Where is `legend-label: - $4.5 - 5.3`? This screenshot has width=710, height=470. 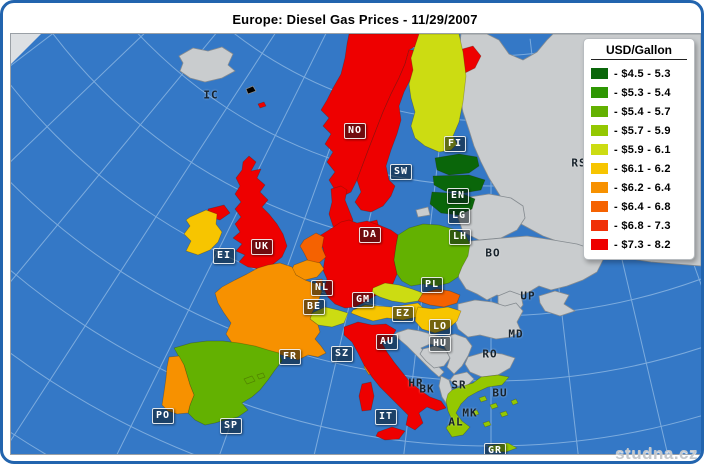
legend-label: - $4.5 - 5.3 is located at coordinates (642, 73).